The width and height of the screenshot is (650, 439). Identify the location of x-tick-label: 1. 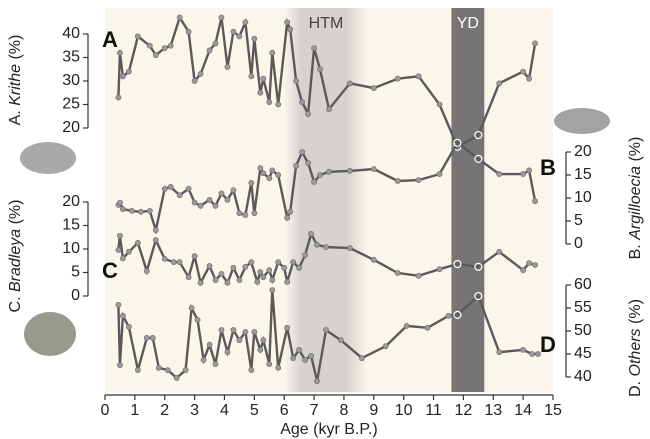
(134, 410).